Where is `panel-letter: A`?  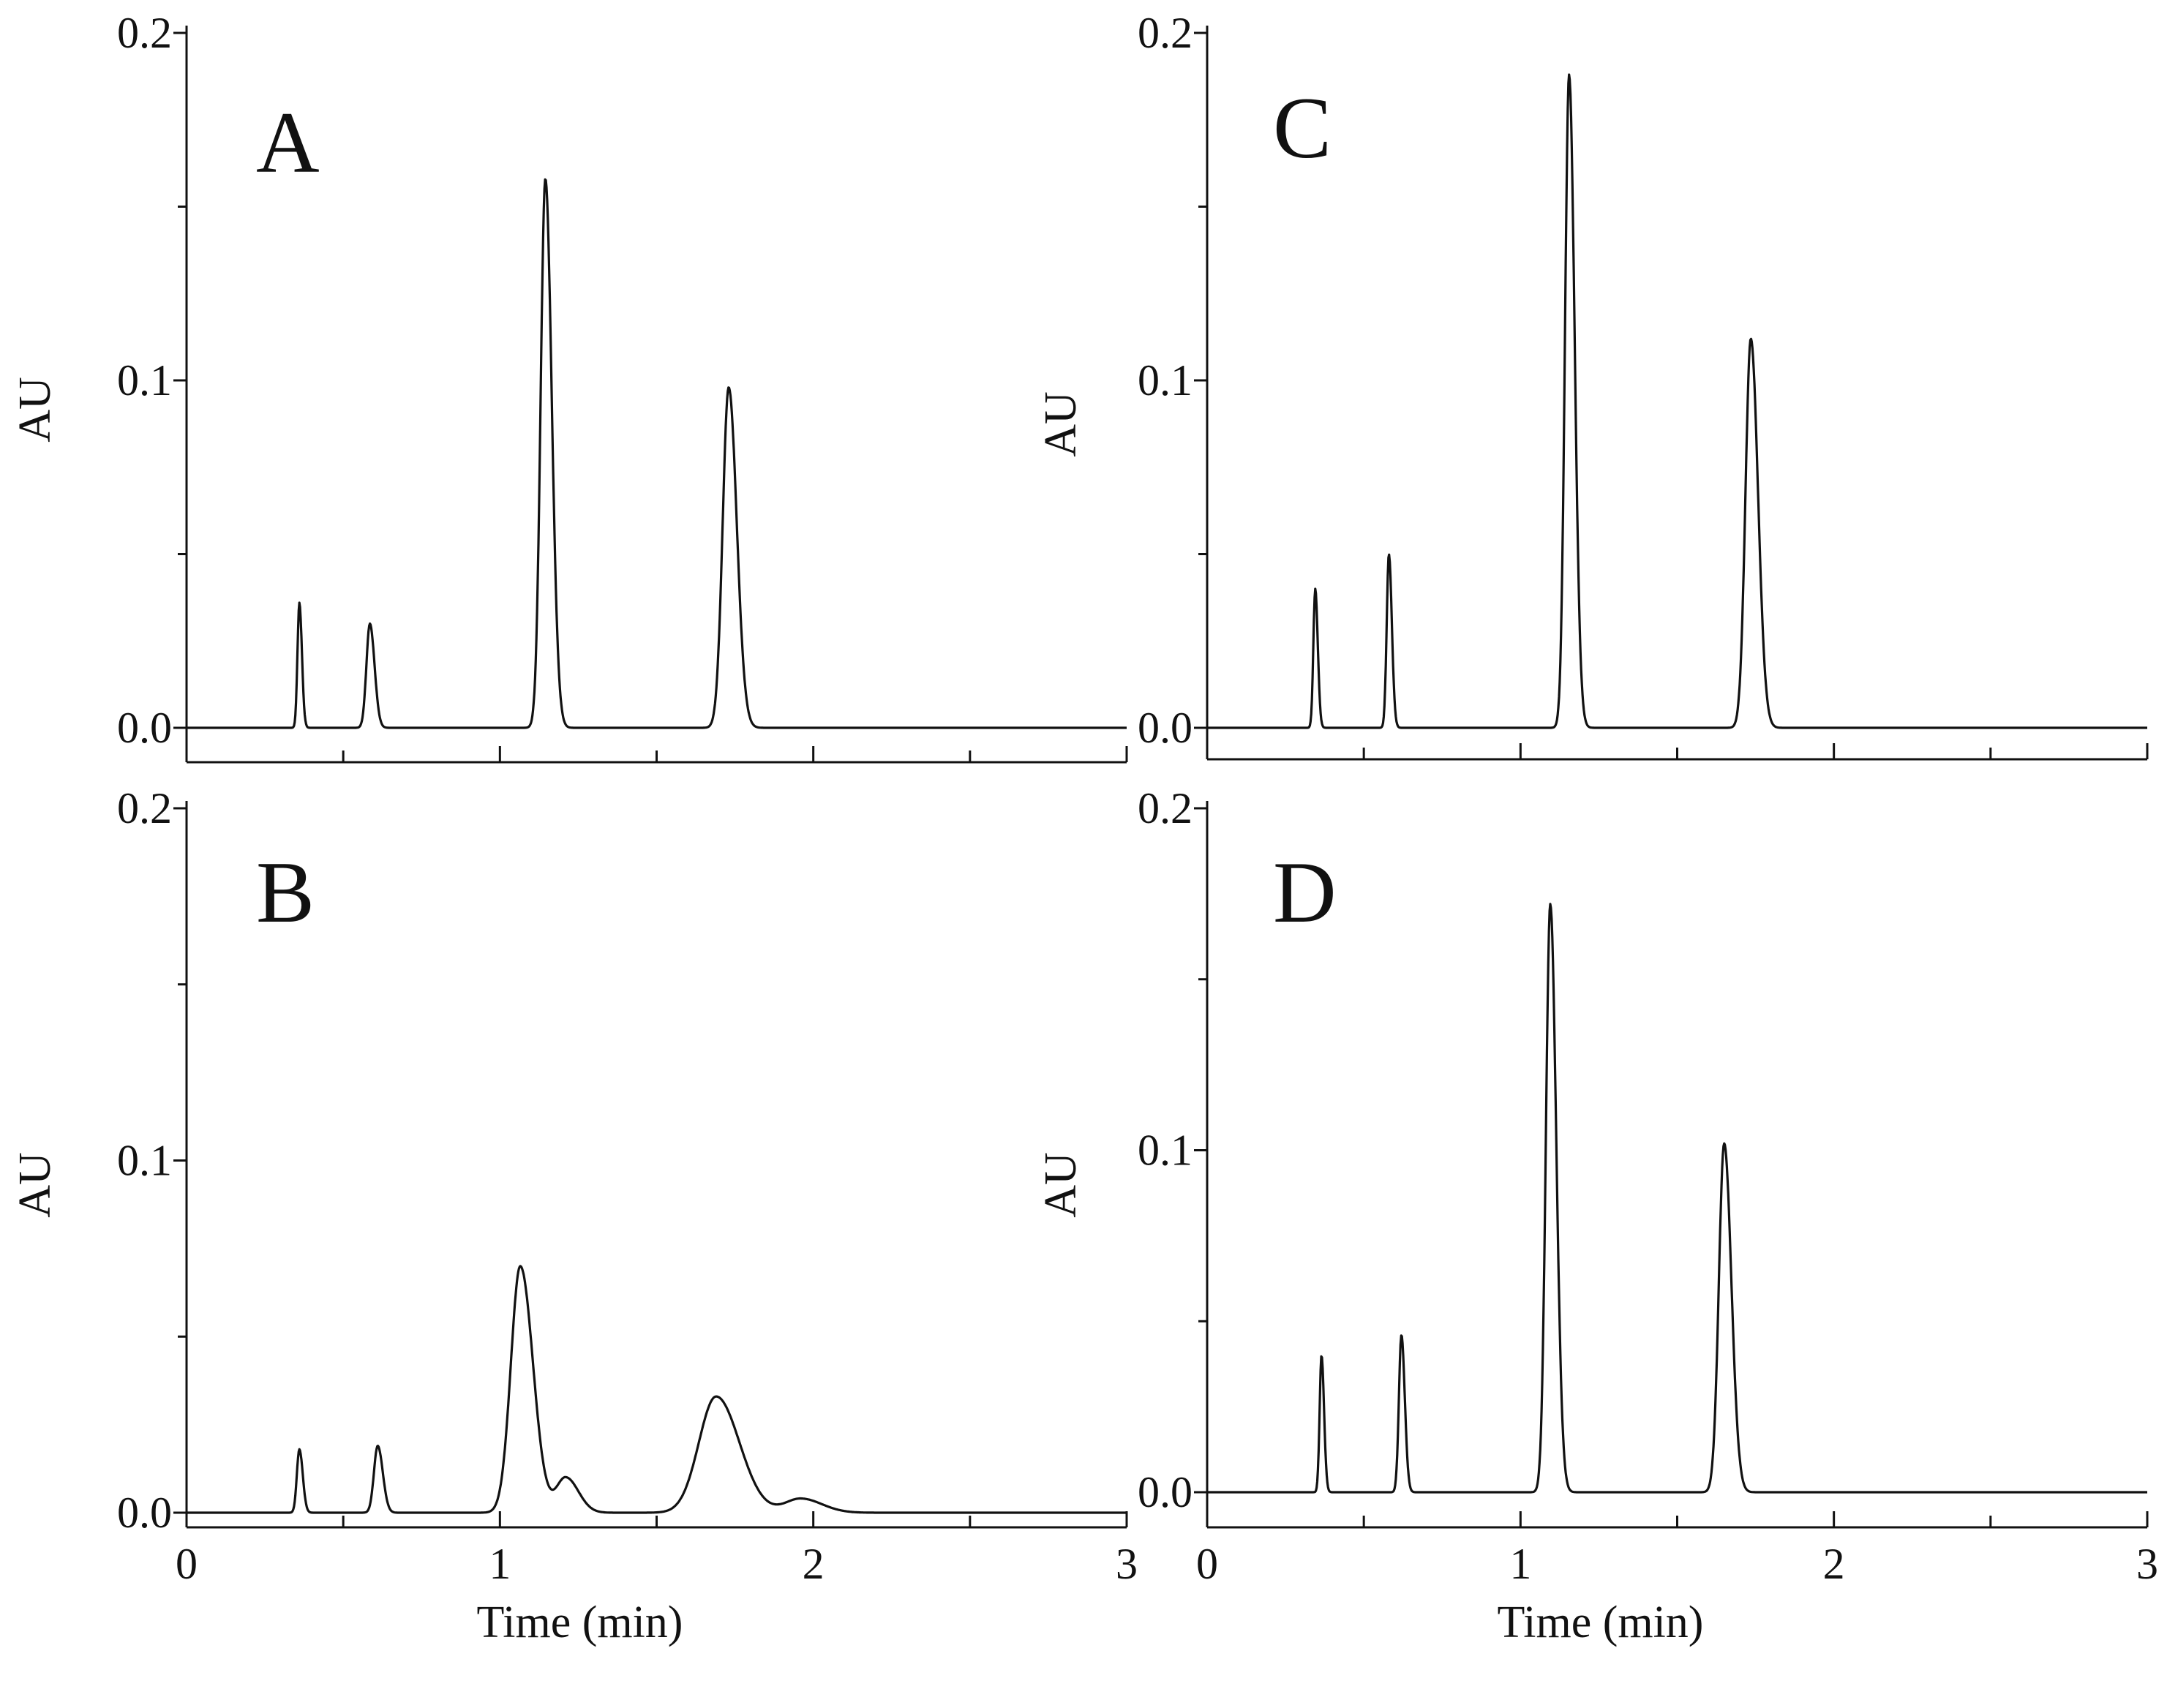 panel-letter: A is located at coordinates (288, 142).